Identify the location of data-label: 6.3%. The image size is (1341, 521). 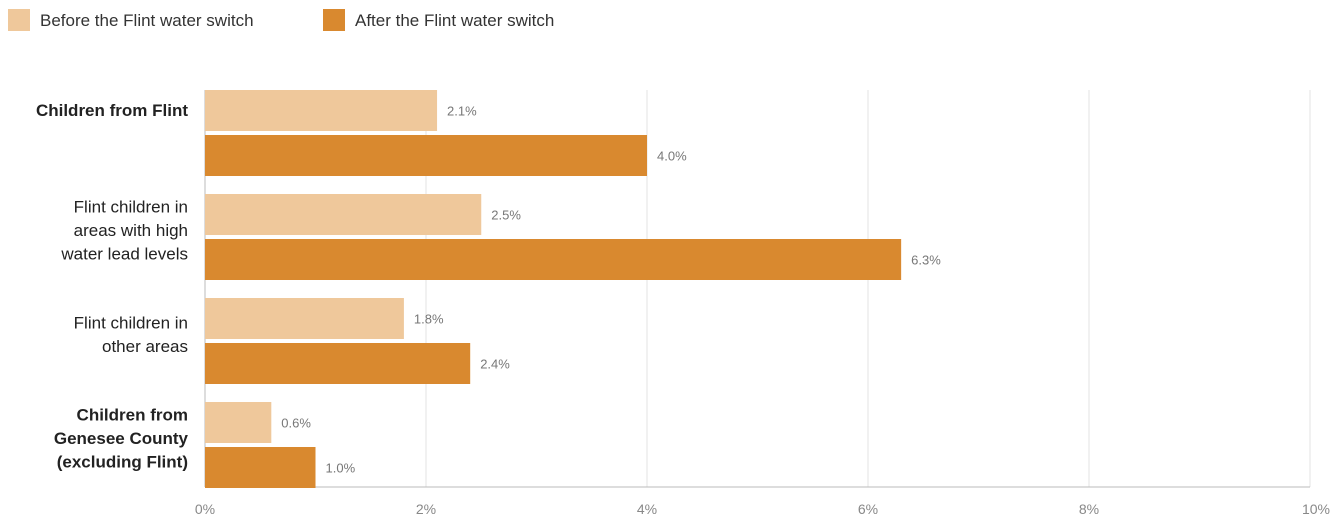
(926, 260).